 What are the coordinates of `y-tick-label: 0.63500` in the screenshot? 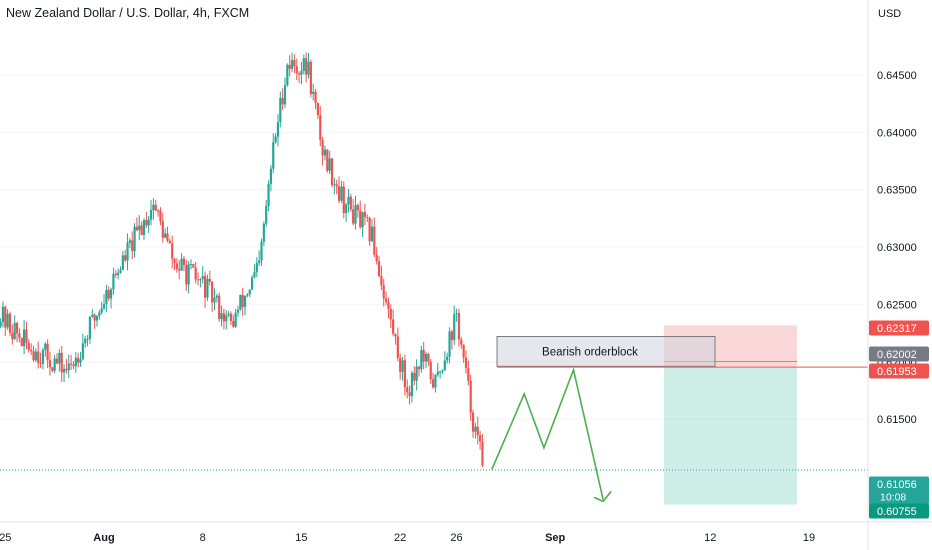 It's located at (897, 191).